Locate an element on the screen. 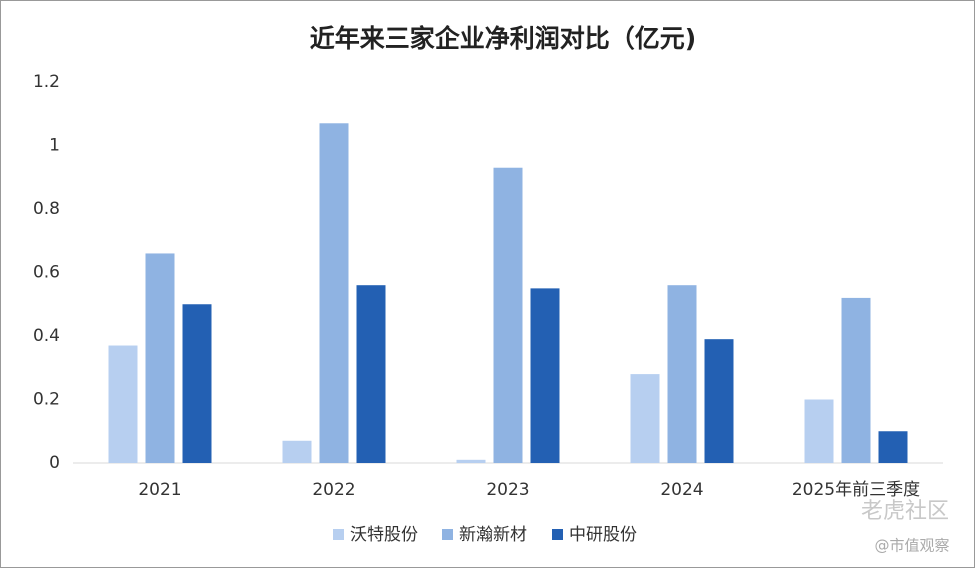  legend-label: 沃特股份 is located at coordinates (384, 535).